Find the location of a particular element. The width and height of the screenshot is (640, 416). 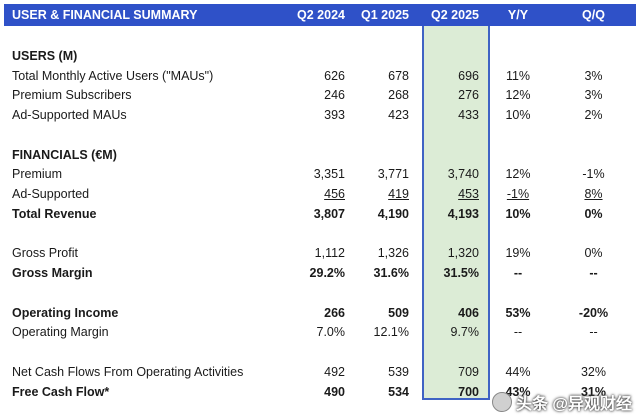

table-title: USER & FINANCIAL SUMMARY is located at coordinates (105, 15).